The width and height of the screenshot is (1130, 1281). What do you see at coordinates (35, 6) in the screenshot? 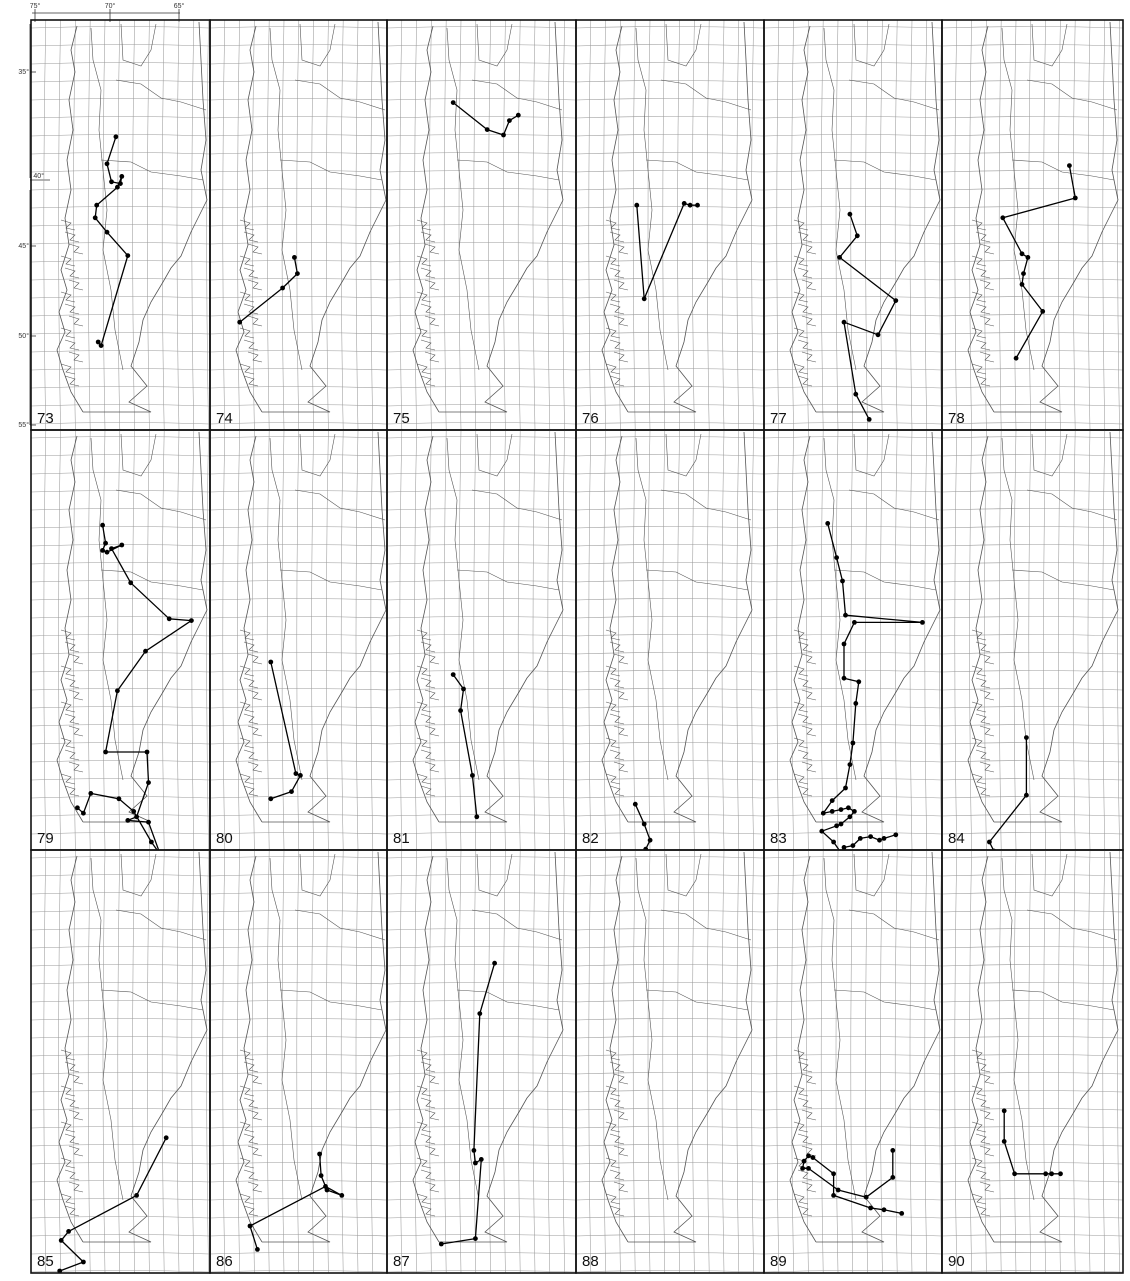
I see `longitude-label-75: 75°` at bounding box center [35, 6].